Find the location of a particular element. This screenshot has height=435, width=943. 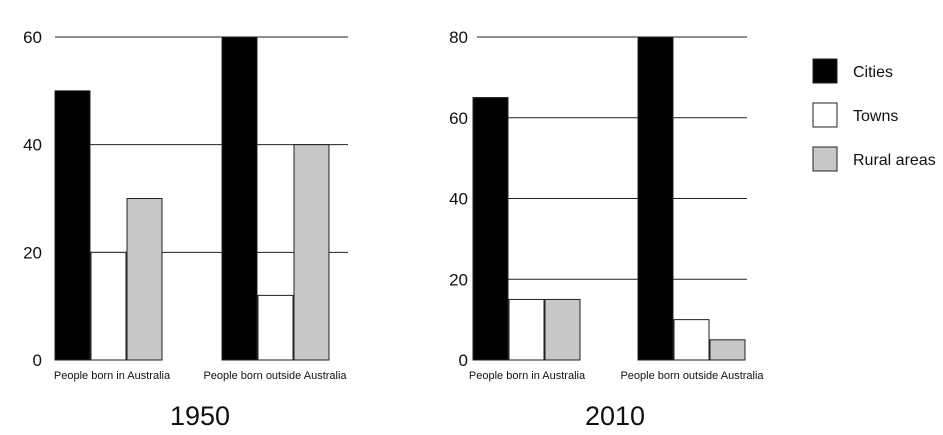

y-tick-label-80: 80 is located at coordinates (458, 37).